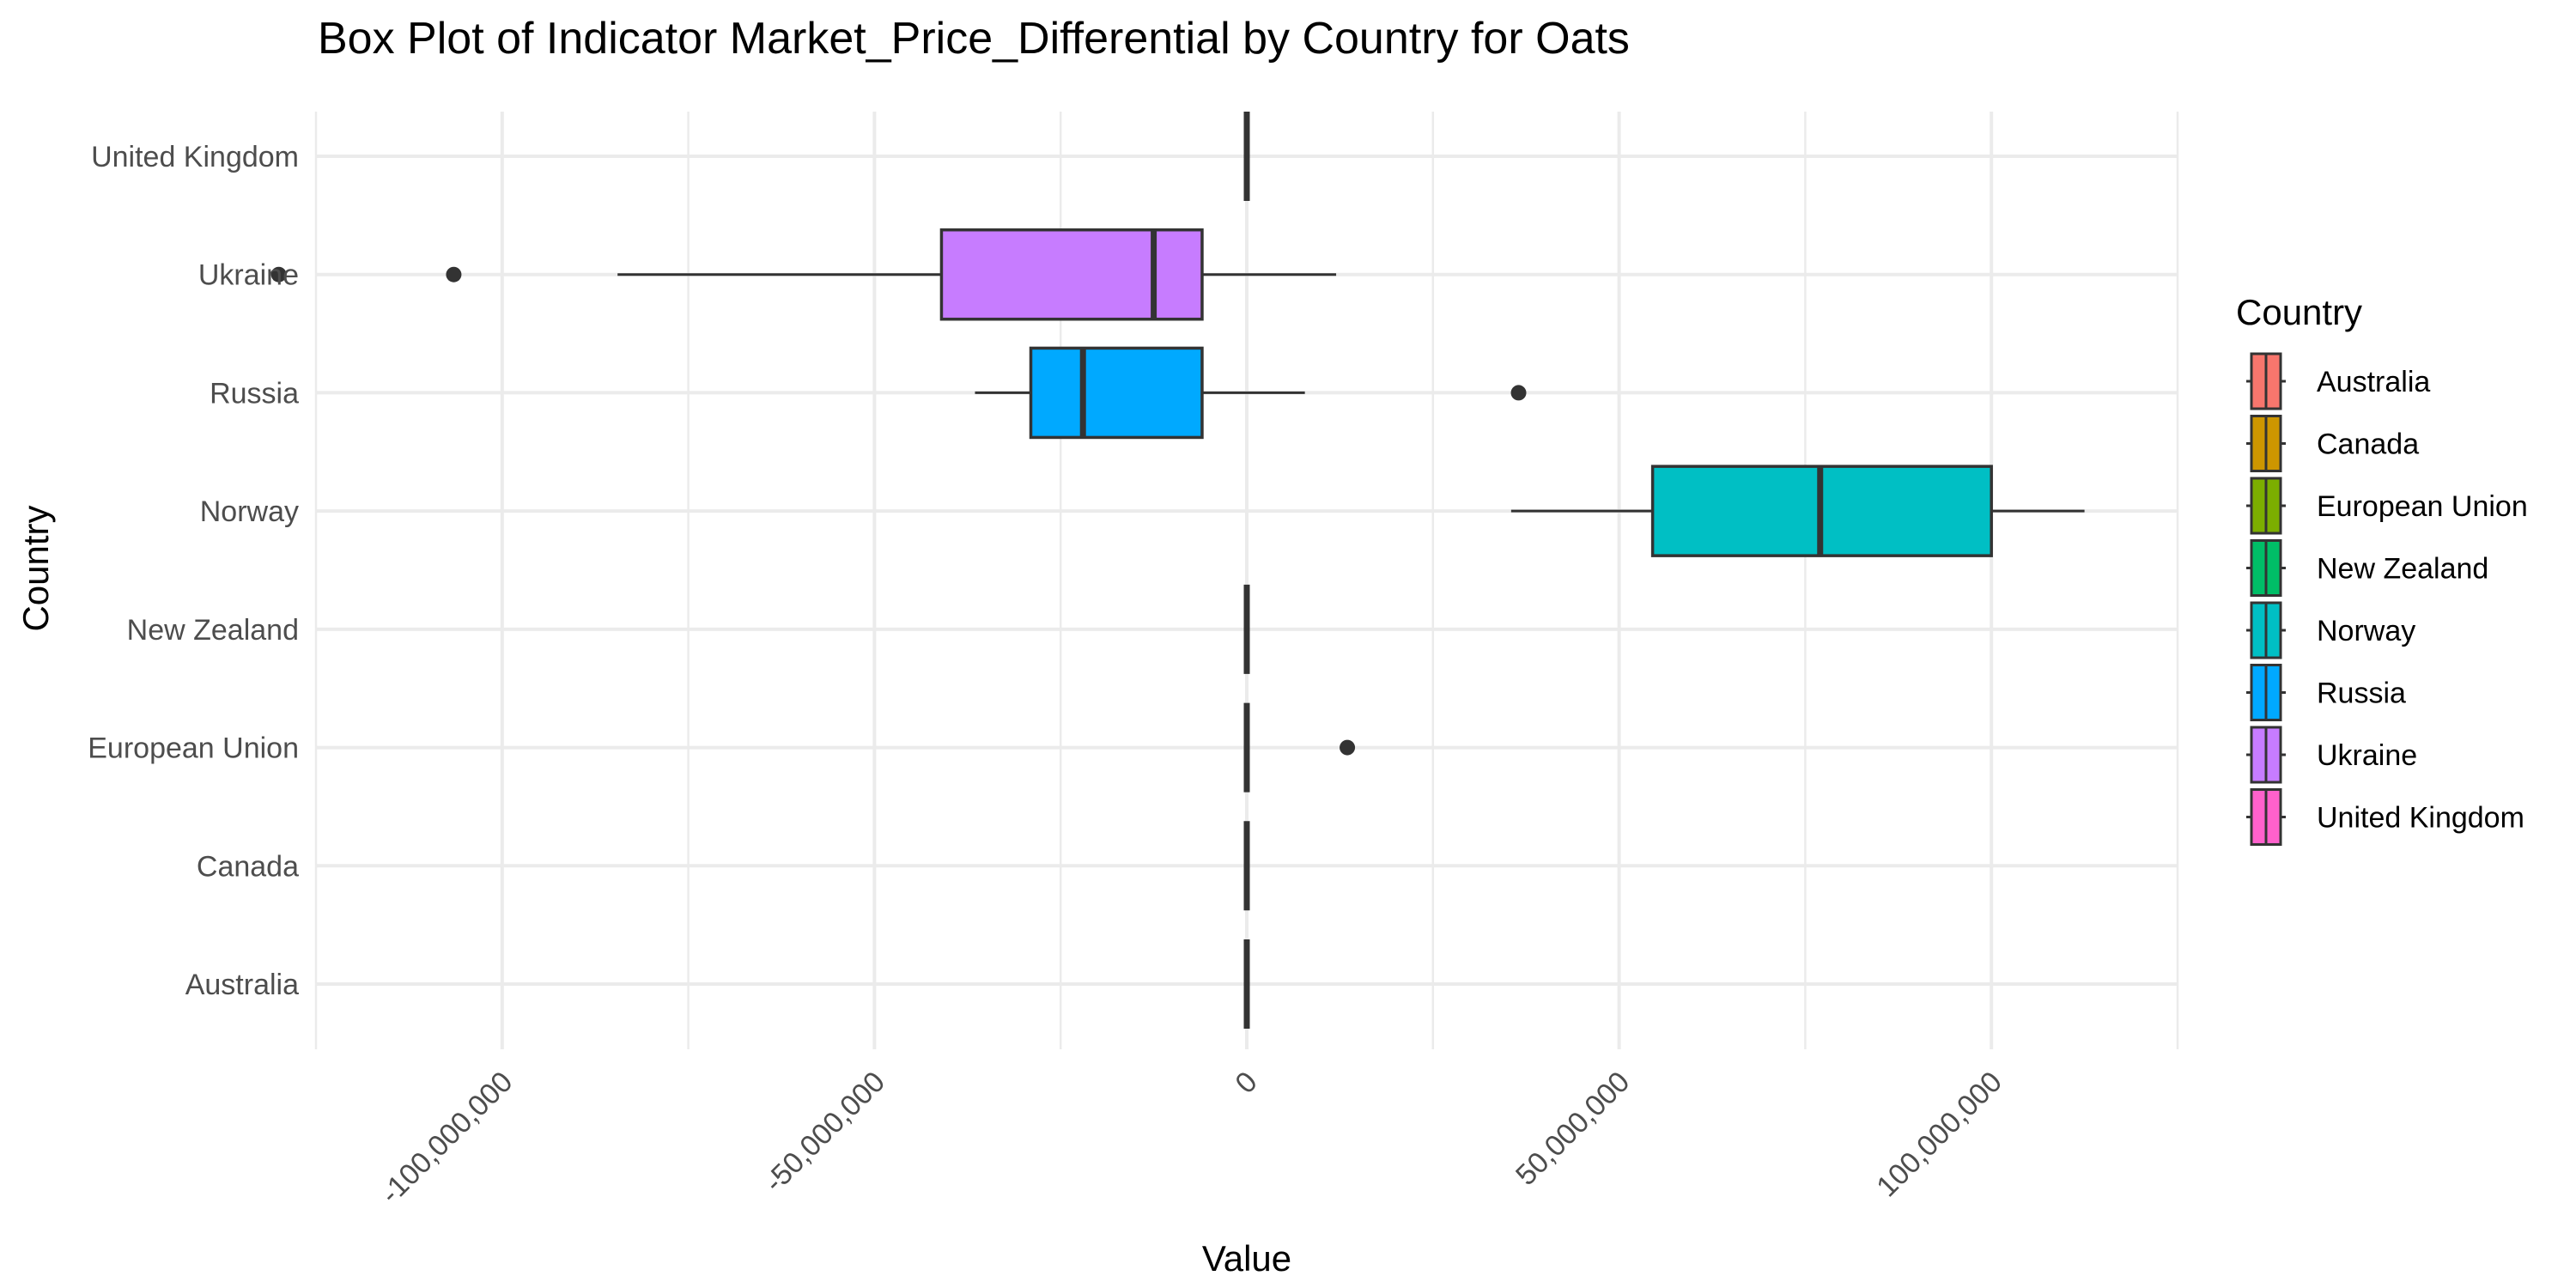  I want to click on legend-item: Ukraine, so click(2331, 755).